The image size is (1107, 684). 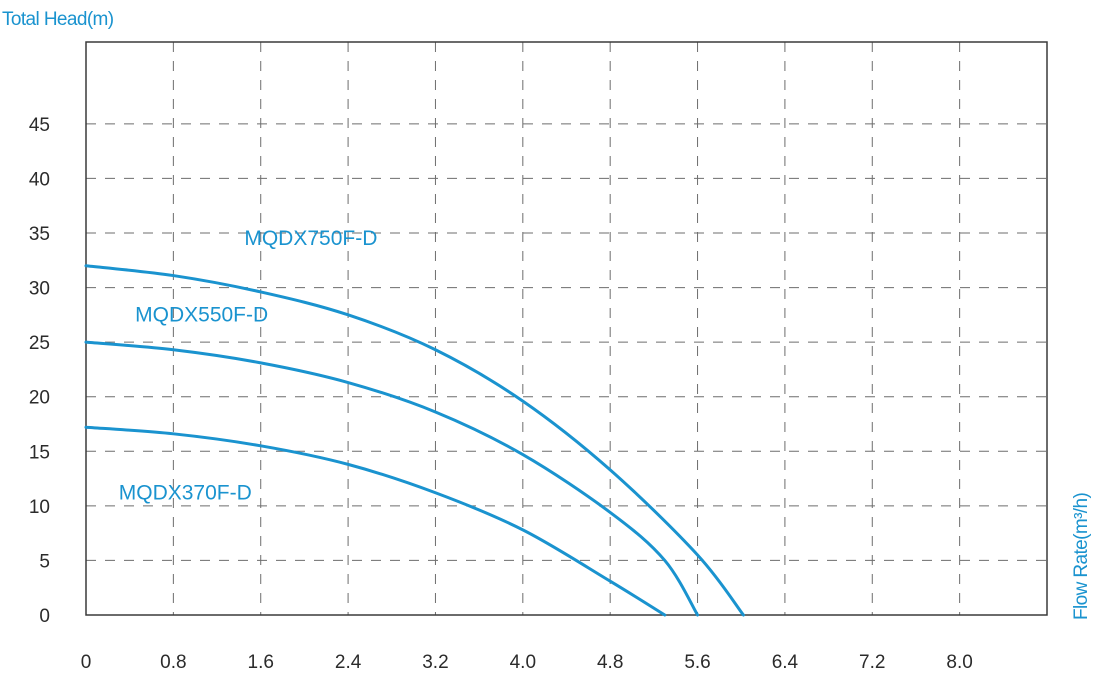 What do you see at coordinates (185, 492) in the screenshot?
I see `series-label-mqdx370f-d: MQDX370F-D` at bounding box center [185, 492].